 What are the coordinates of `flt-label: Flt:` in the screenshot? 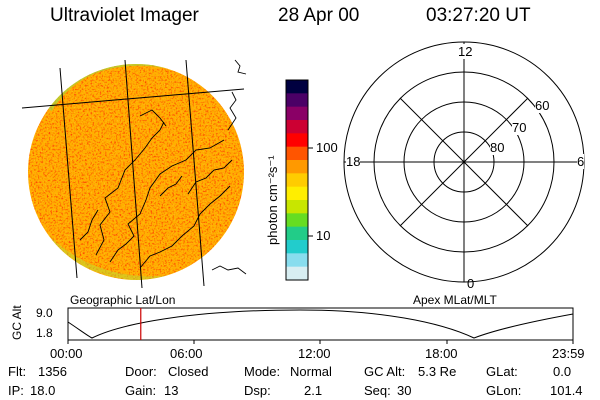 It's located at (17, 371).